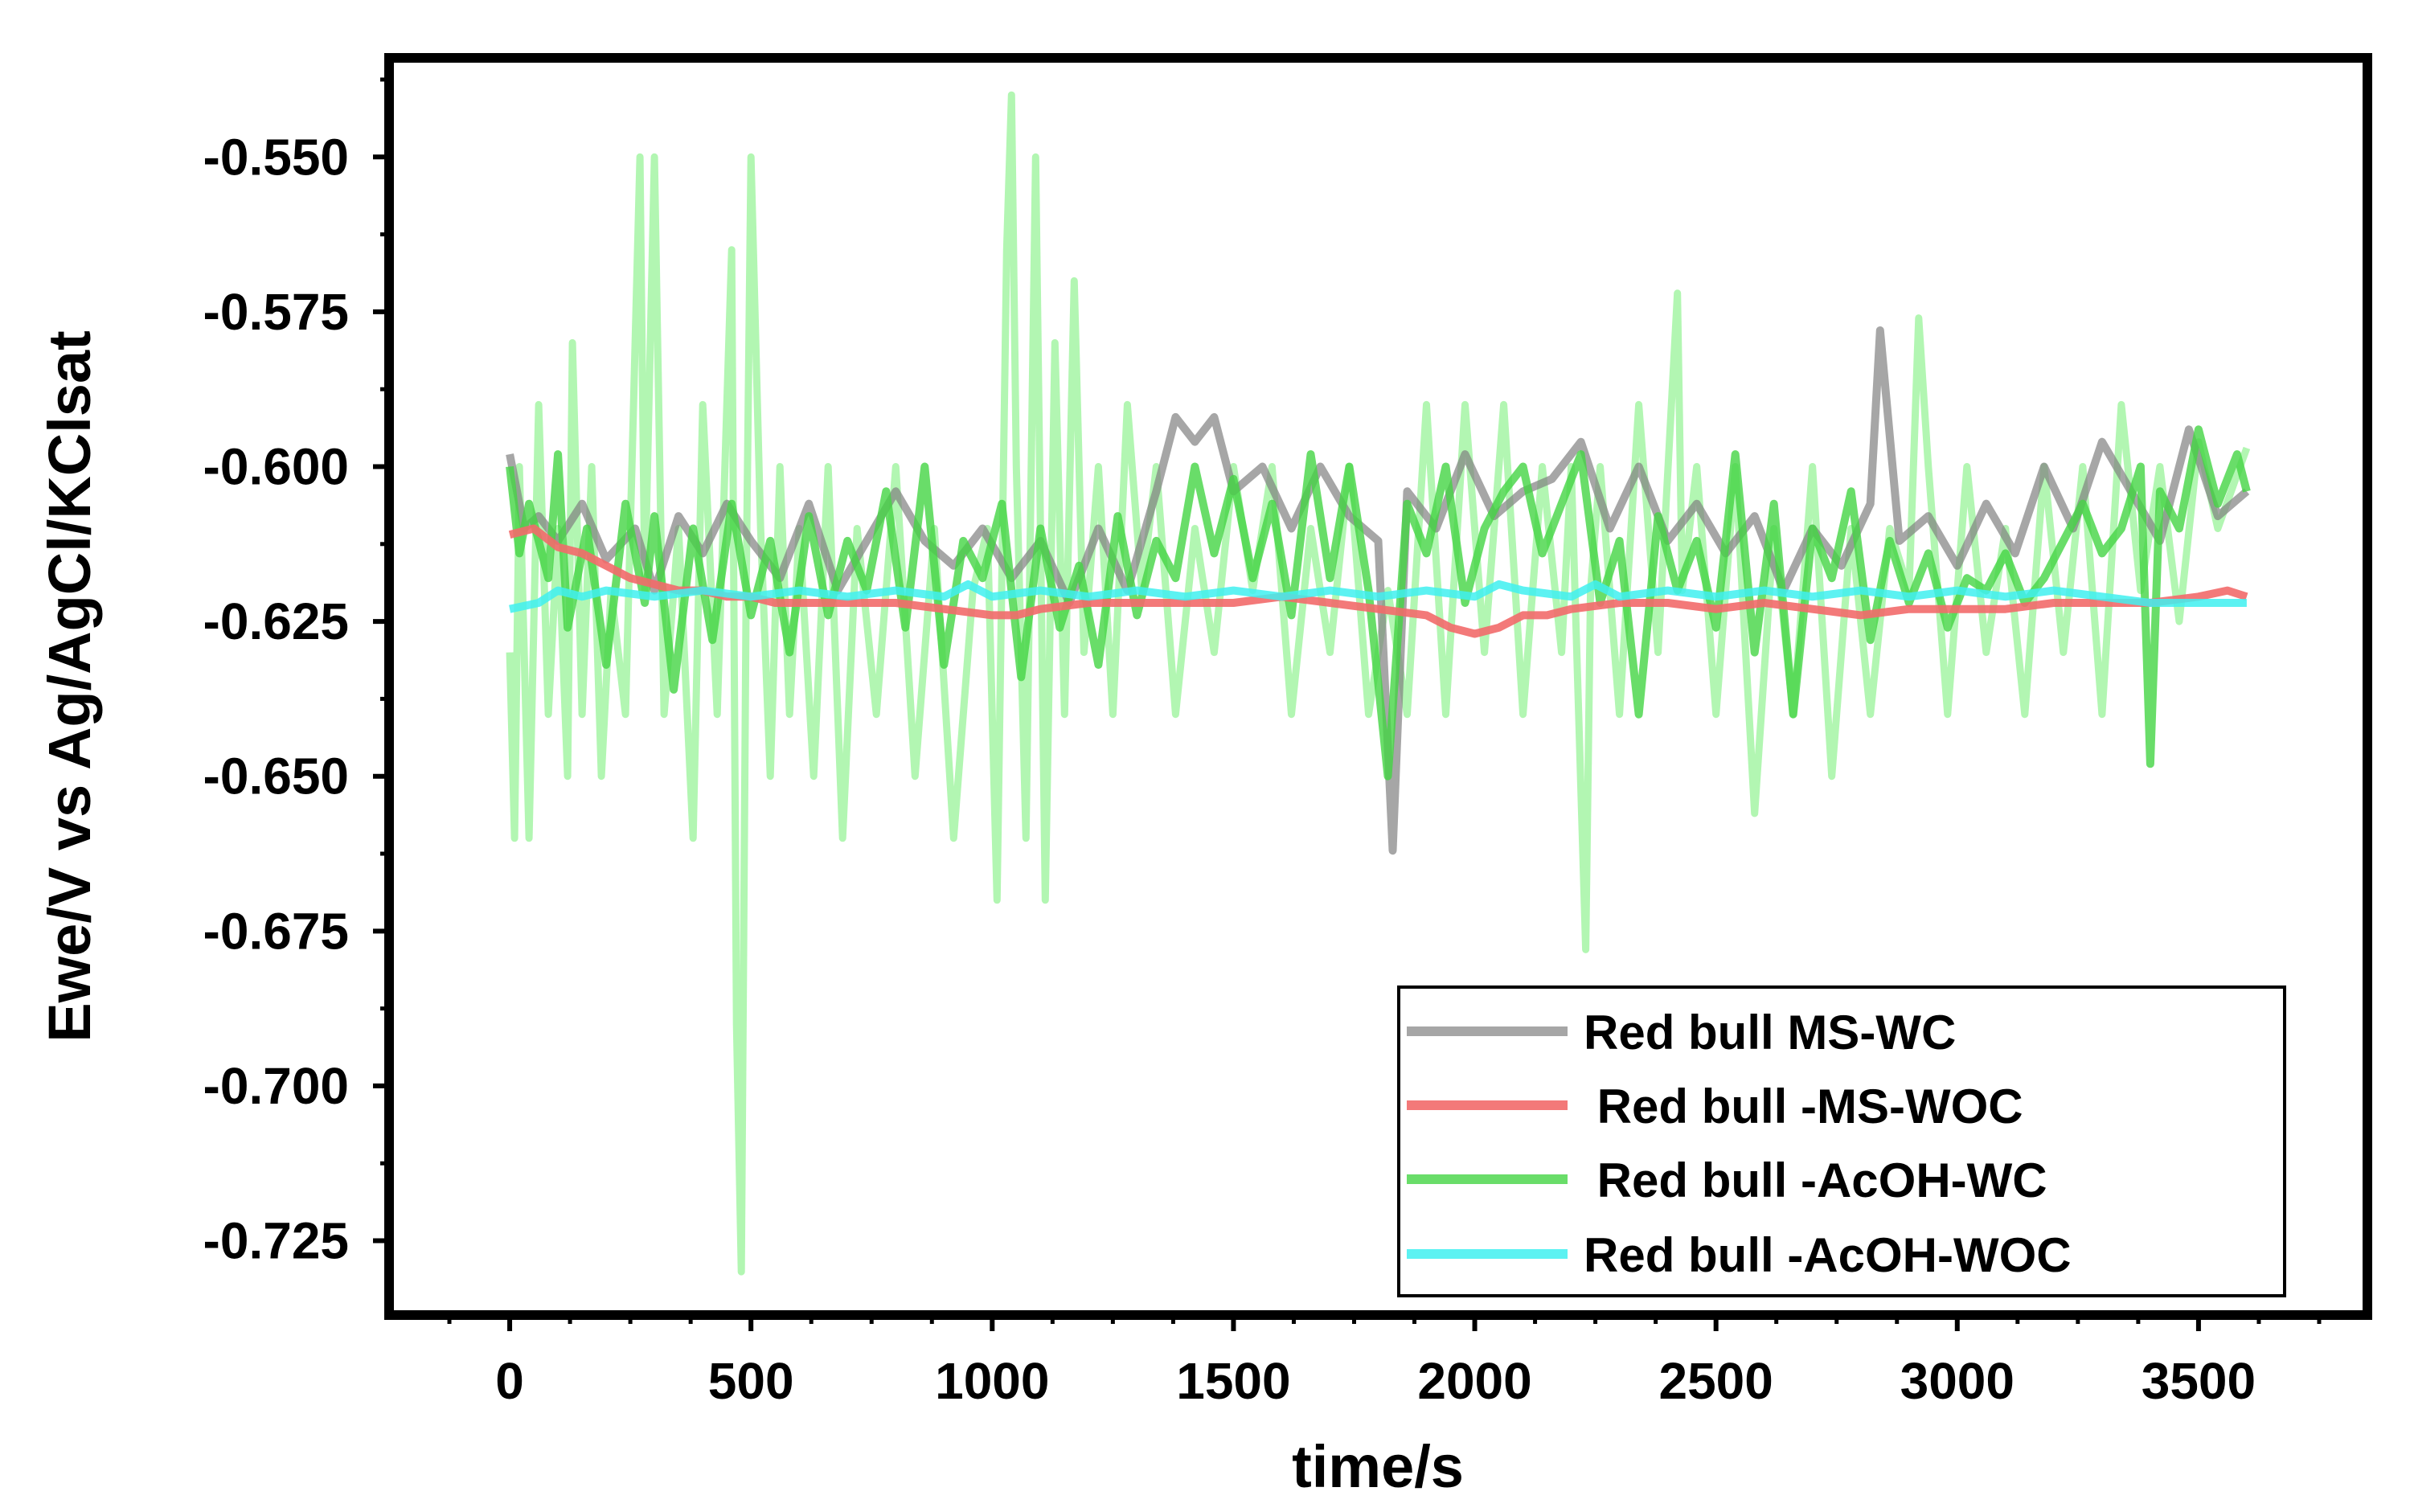 This screenshot has width=2410, height=1512. What do you see at coordinates (1828, 1255) in the screenshot?
I see `legend-label-4: Red bull -AcOH-WOC` at bounding box center [1828, 1255].